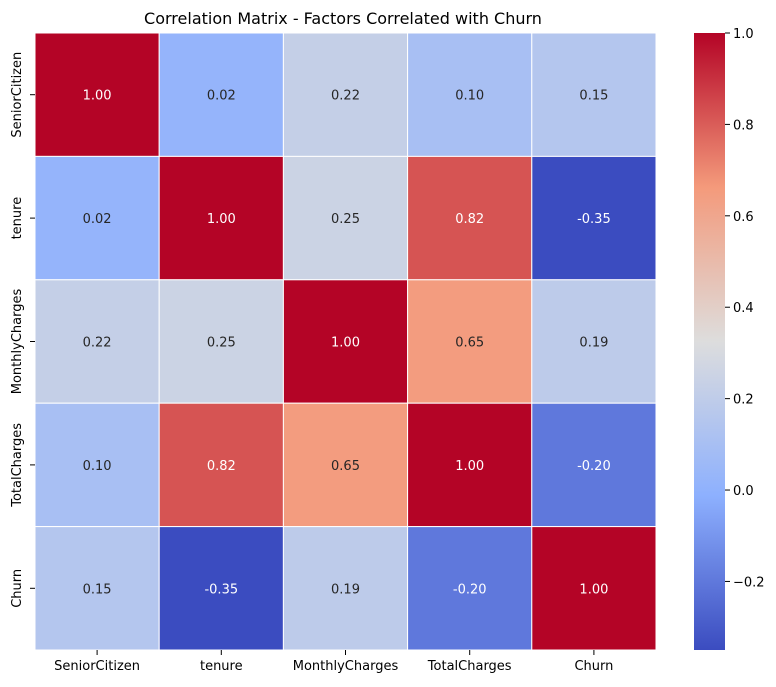  What do you see at coordinates (743, 400) in the screenshot?
I see `colorbar-tick-label: 0.2` at bounding box center [743, 400].